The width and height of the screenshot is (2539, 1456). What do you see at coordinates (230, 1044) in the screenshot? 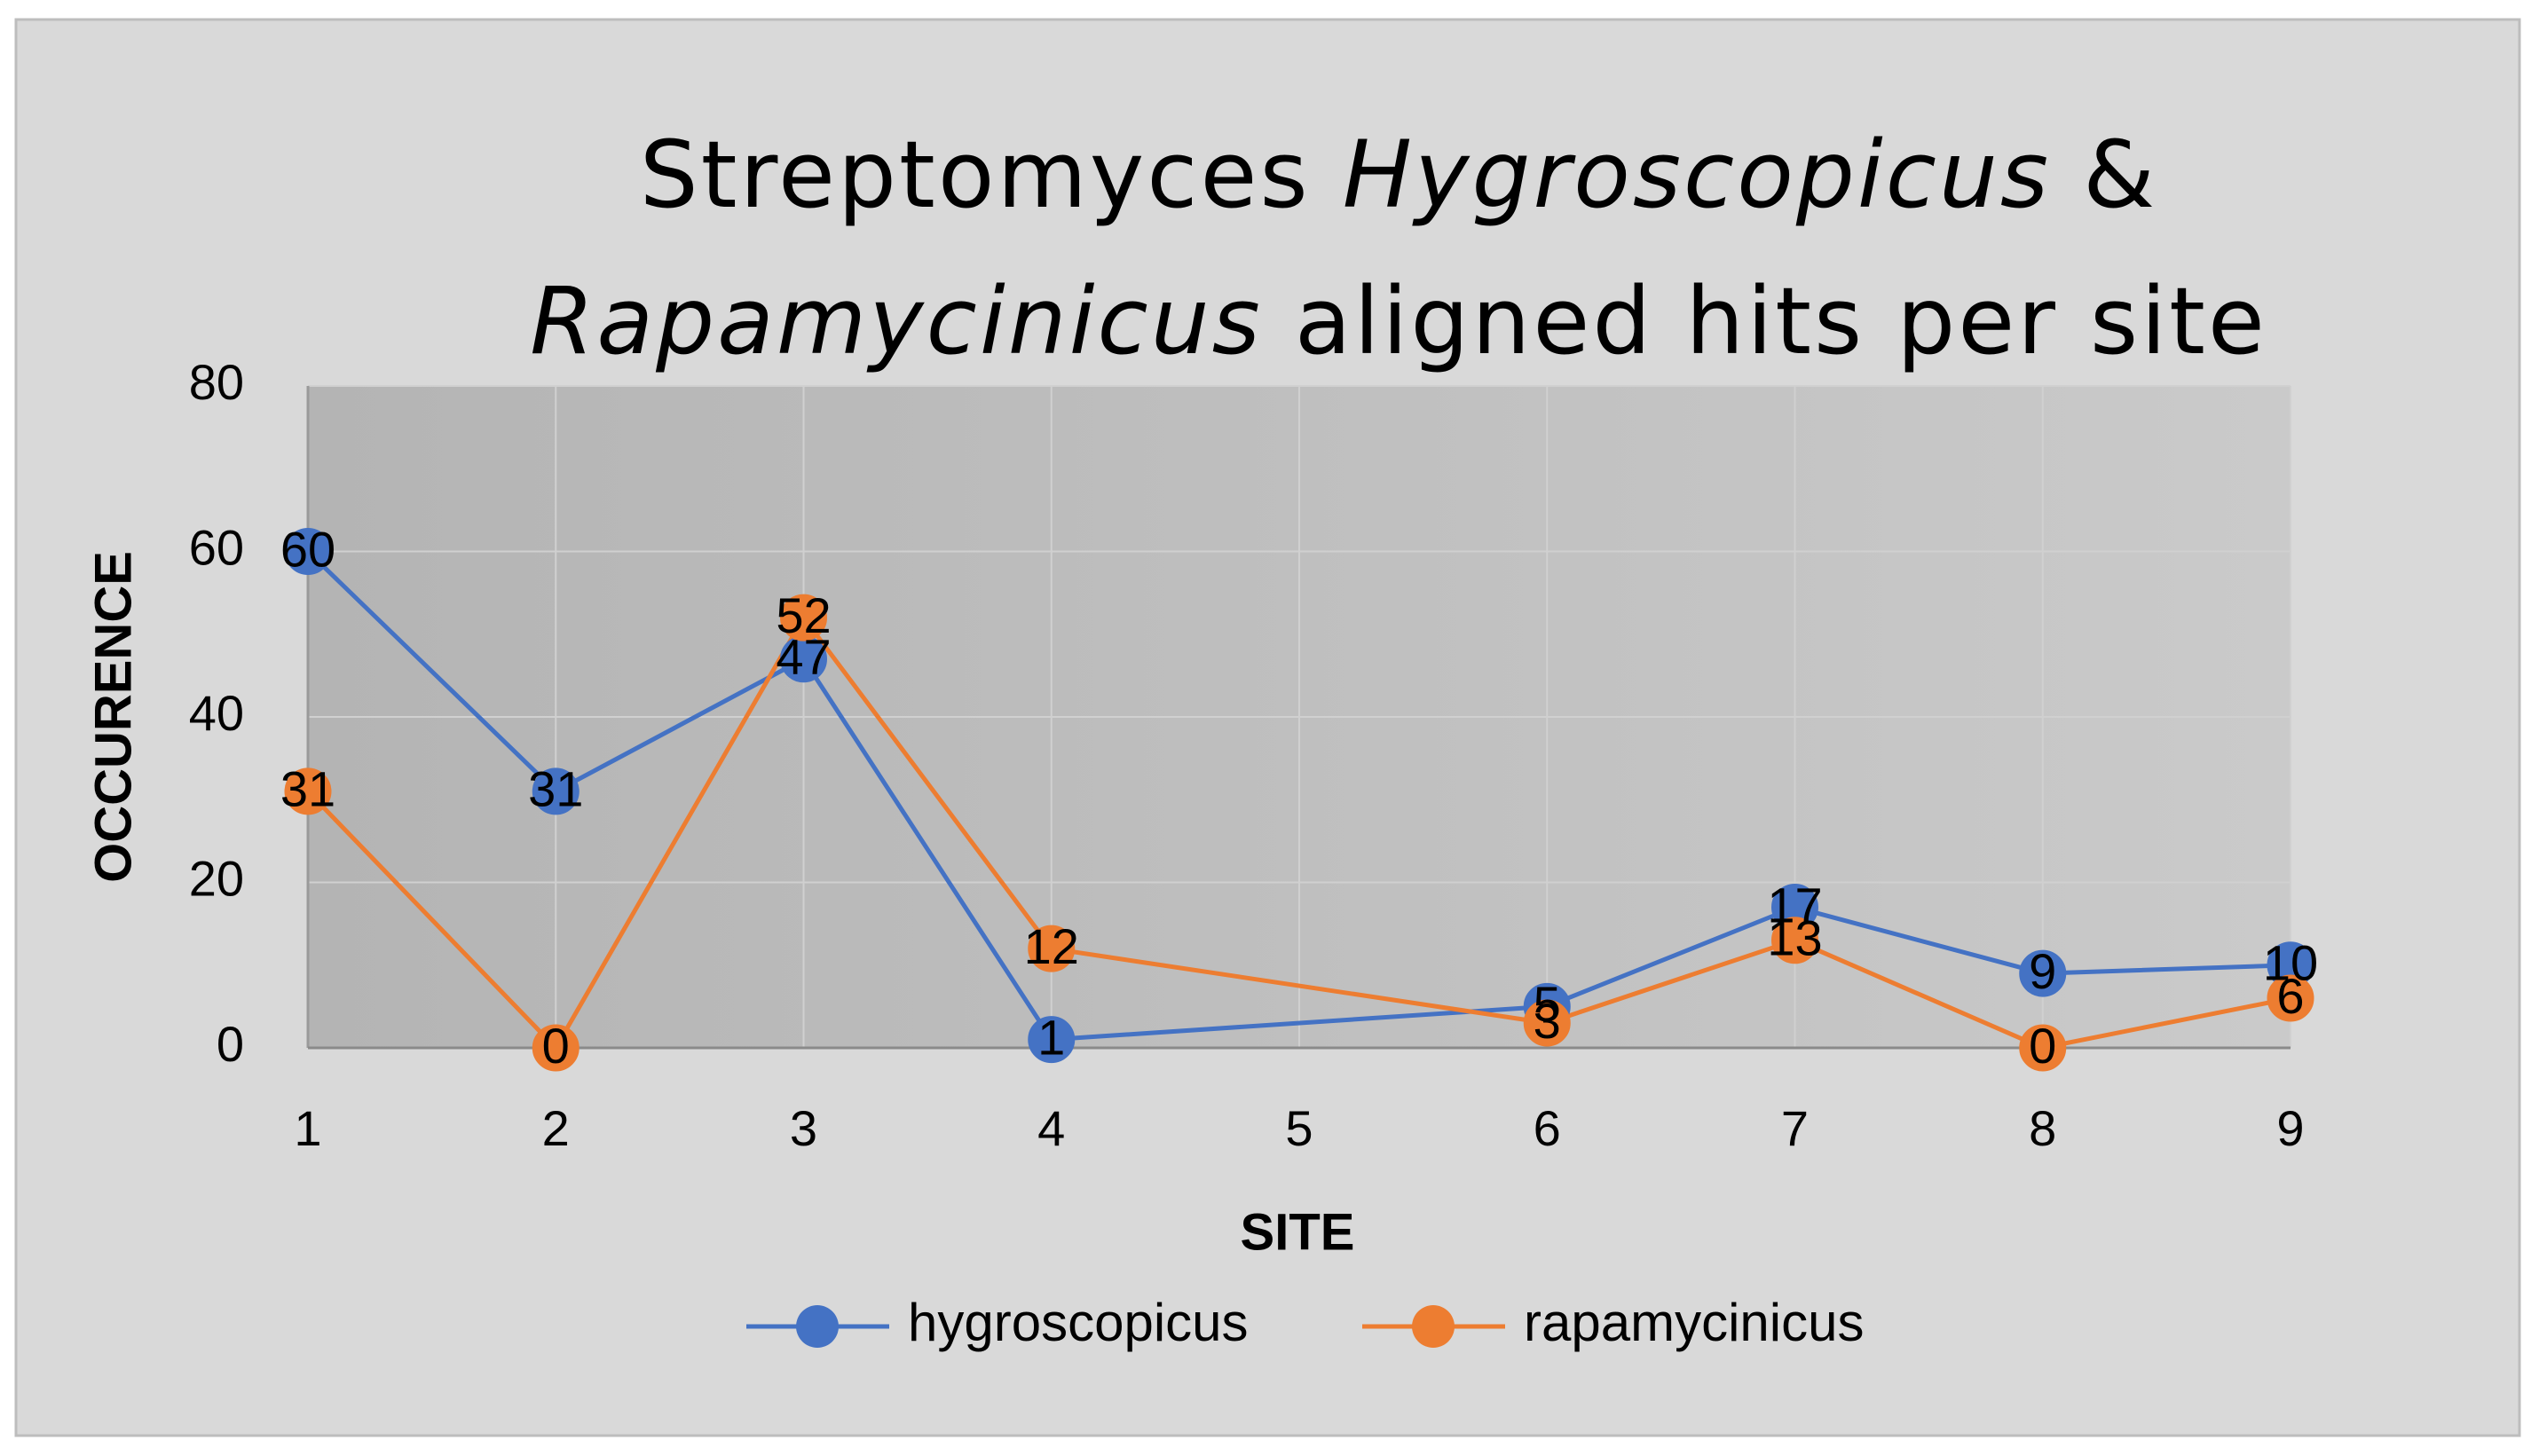
I see `y-tick-label: 0` at bounding box center [230, 1044].